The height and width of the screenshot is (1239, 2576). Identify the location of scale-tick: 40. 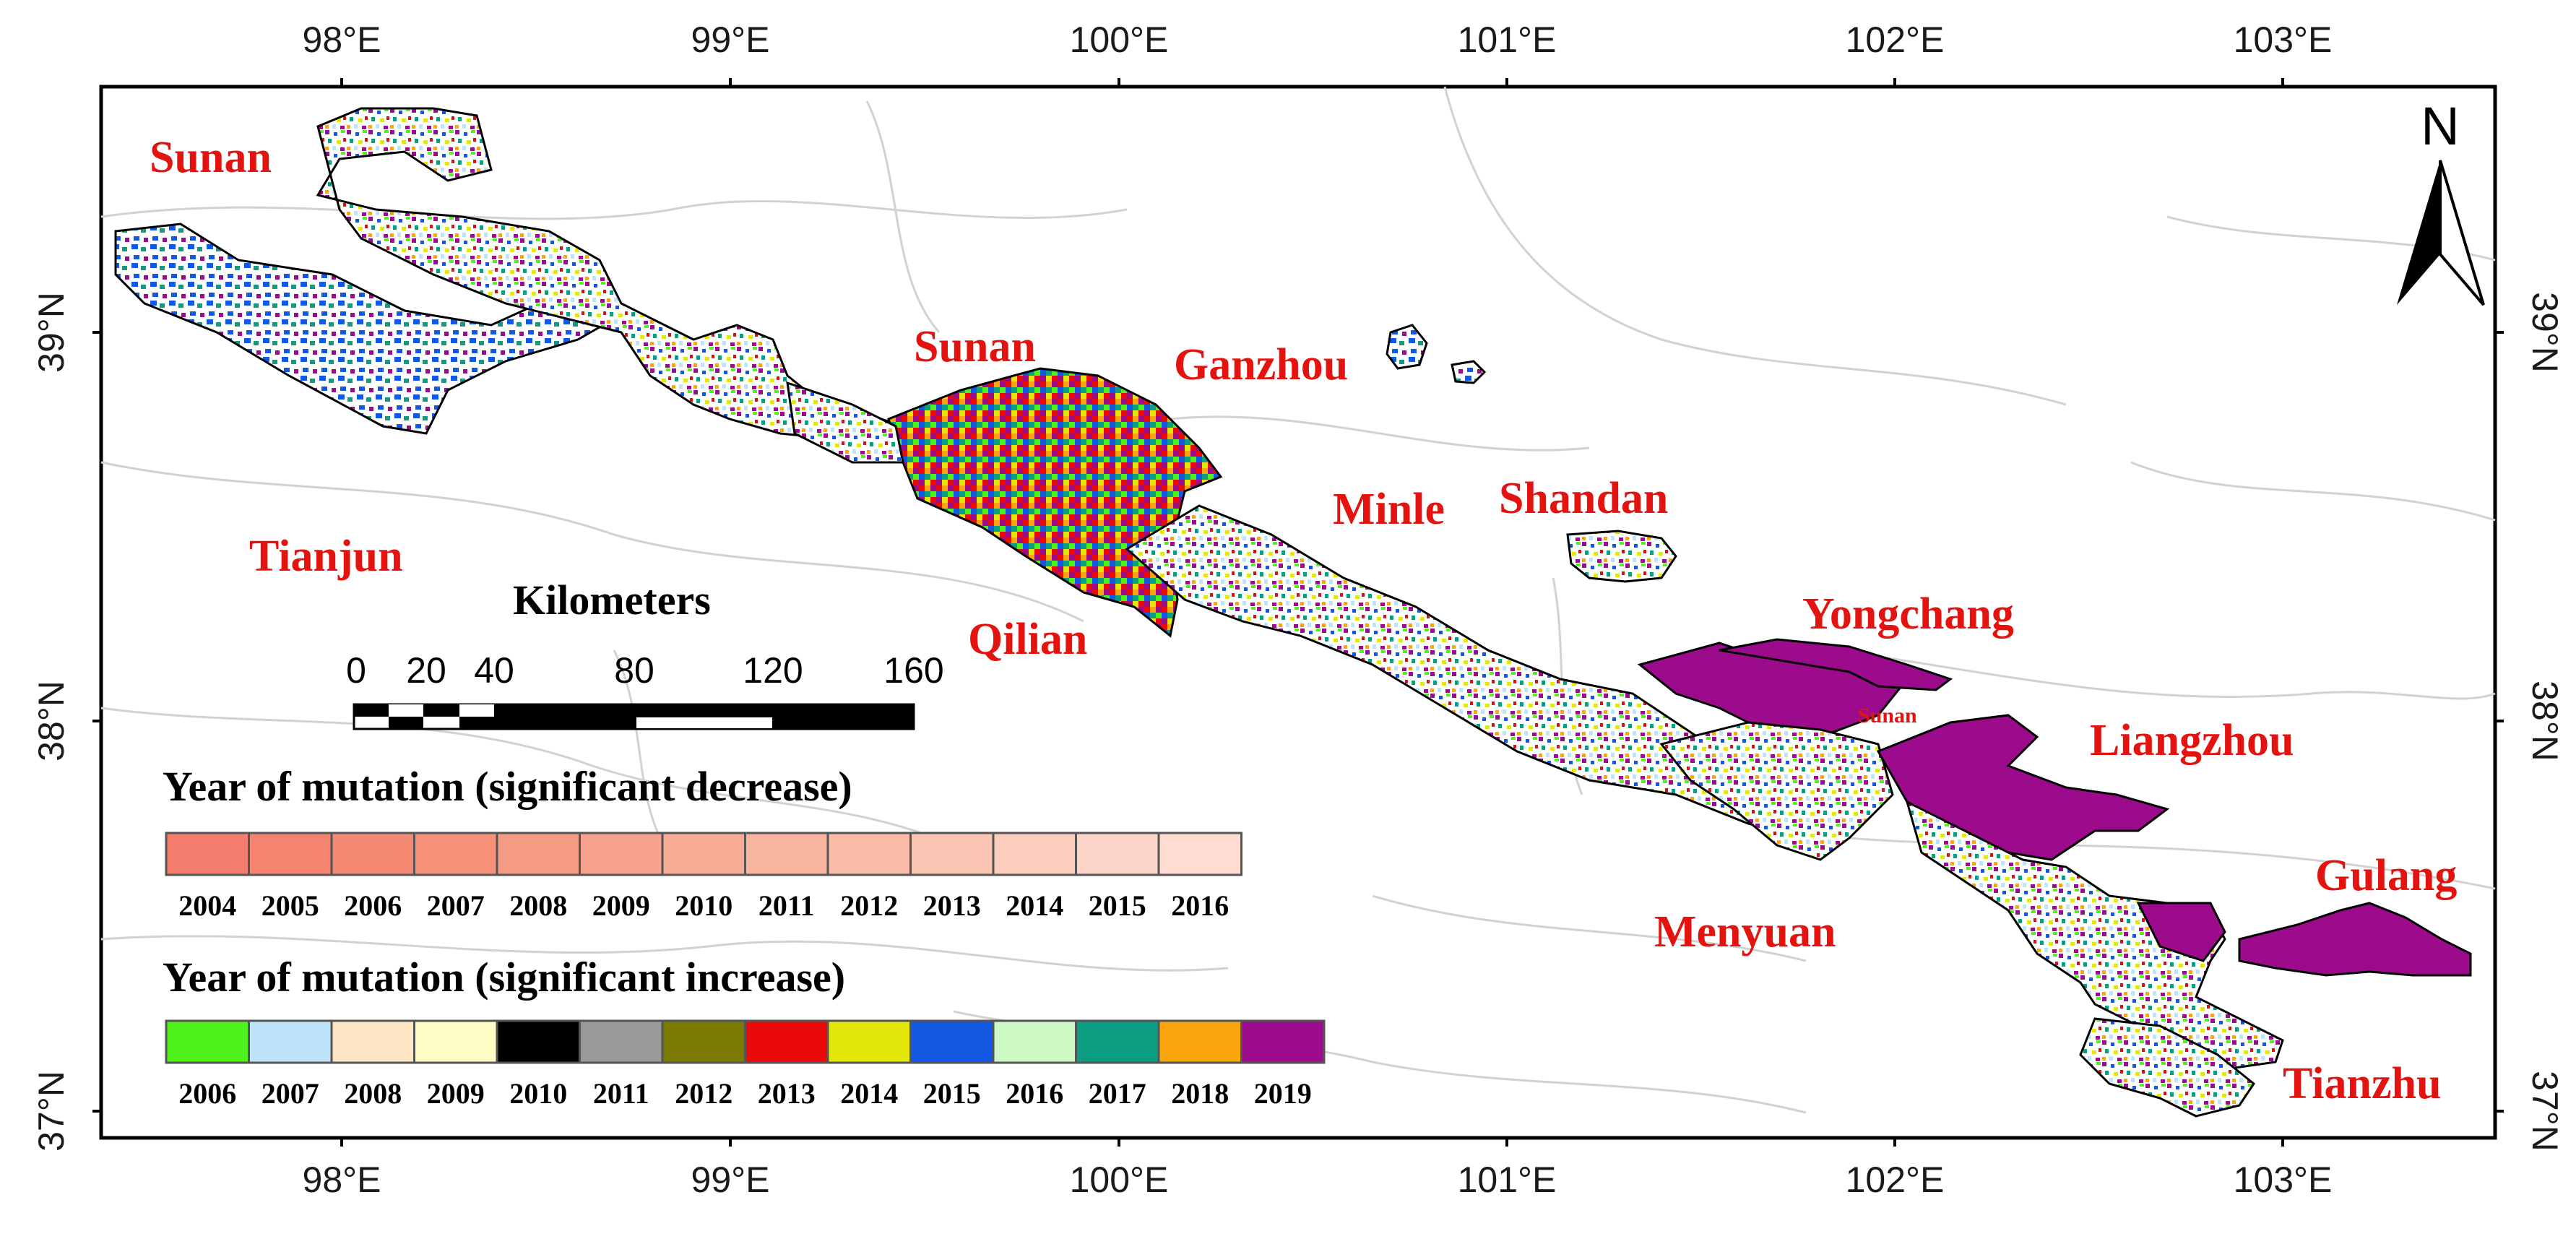
(494, 670).